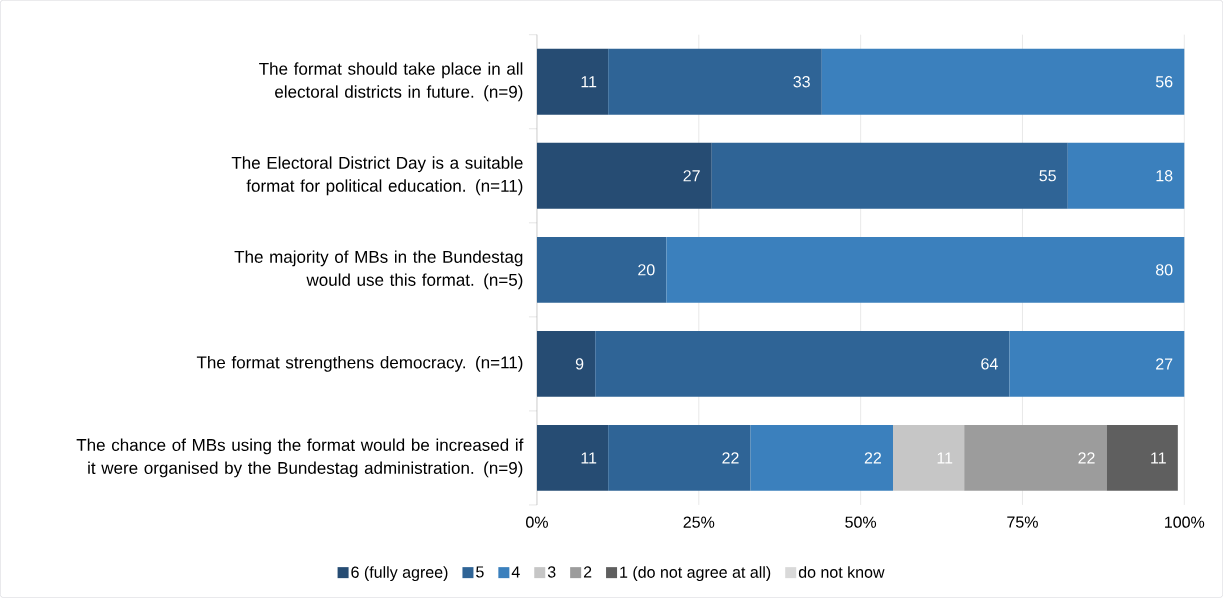  Describe the element at coordinates (1022, 522) in the screenshot. I see `x-tick-label: 75%` at that location.